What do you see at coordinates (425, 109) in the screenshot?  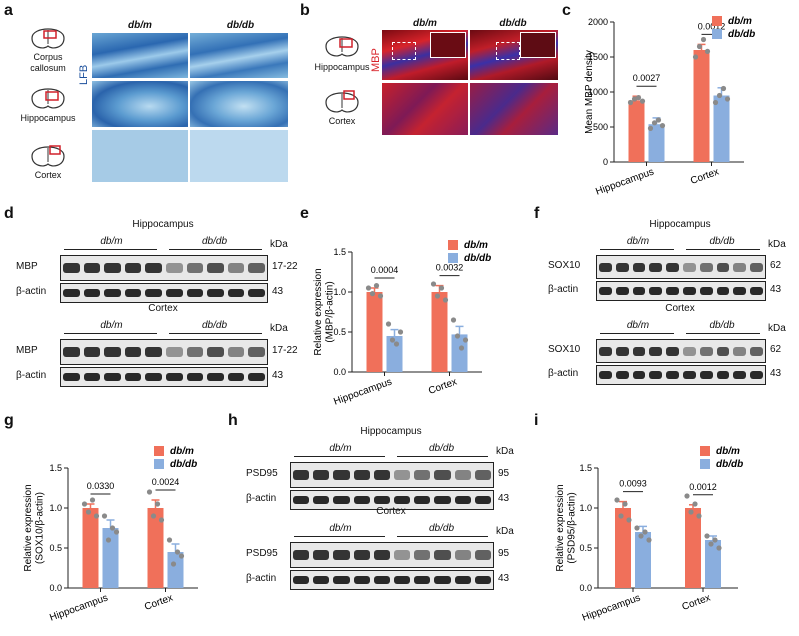 I see `mbp-micrograph-cx-dbm` at bounding box center [425, 109].